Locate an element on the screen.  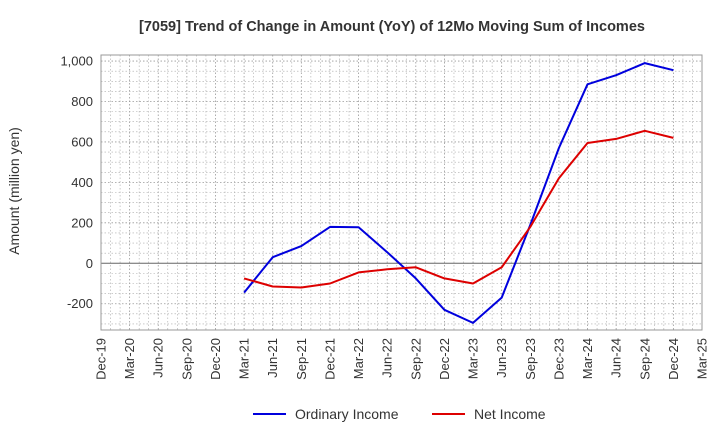
y-tick-label: 600 is located at coordinates (82, 141).